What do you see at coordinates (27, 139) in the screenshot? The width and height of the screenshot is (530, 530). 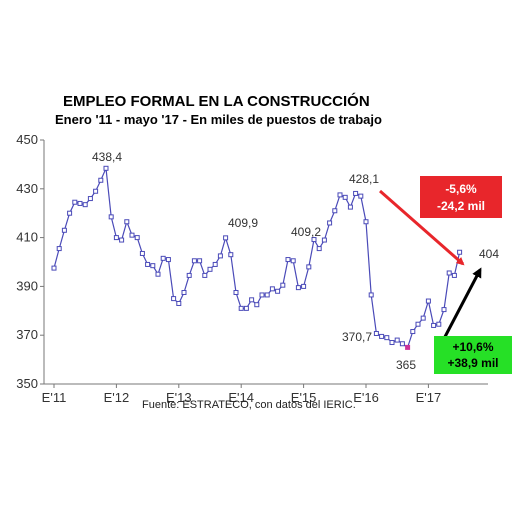 I see `y-tick-label: 450` at bounding box center [27, 139].